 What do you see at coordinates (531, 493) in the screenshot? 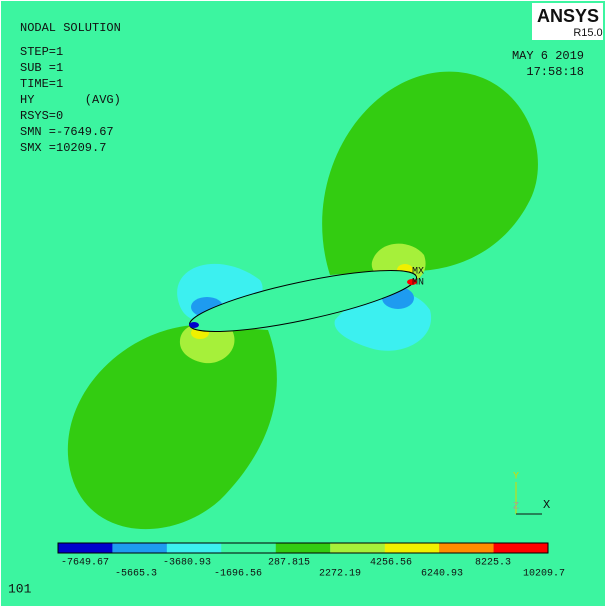
I see `triad: Y Z X` at bounding box center [531, 493].